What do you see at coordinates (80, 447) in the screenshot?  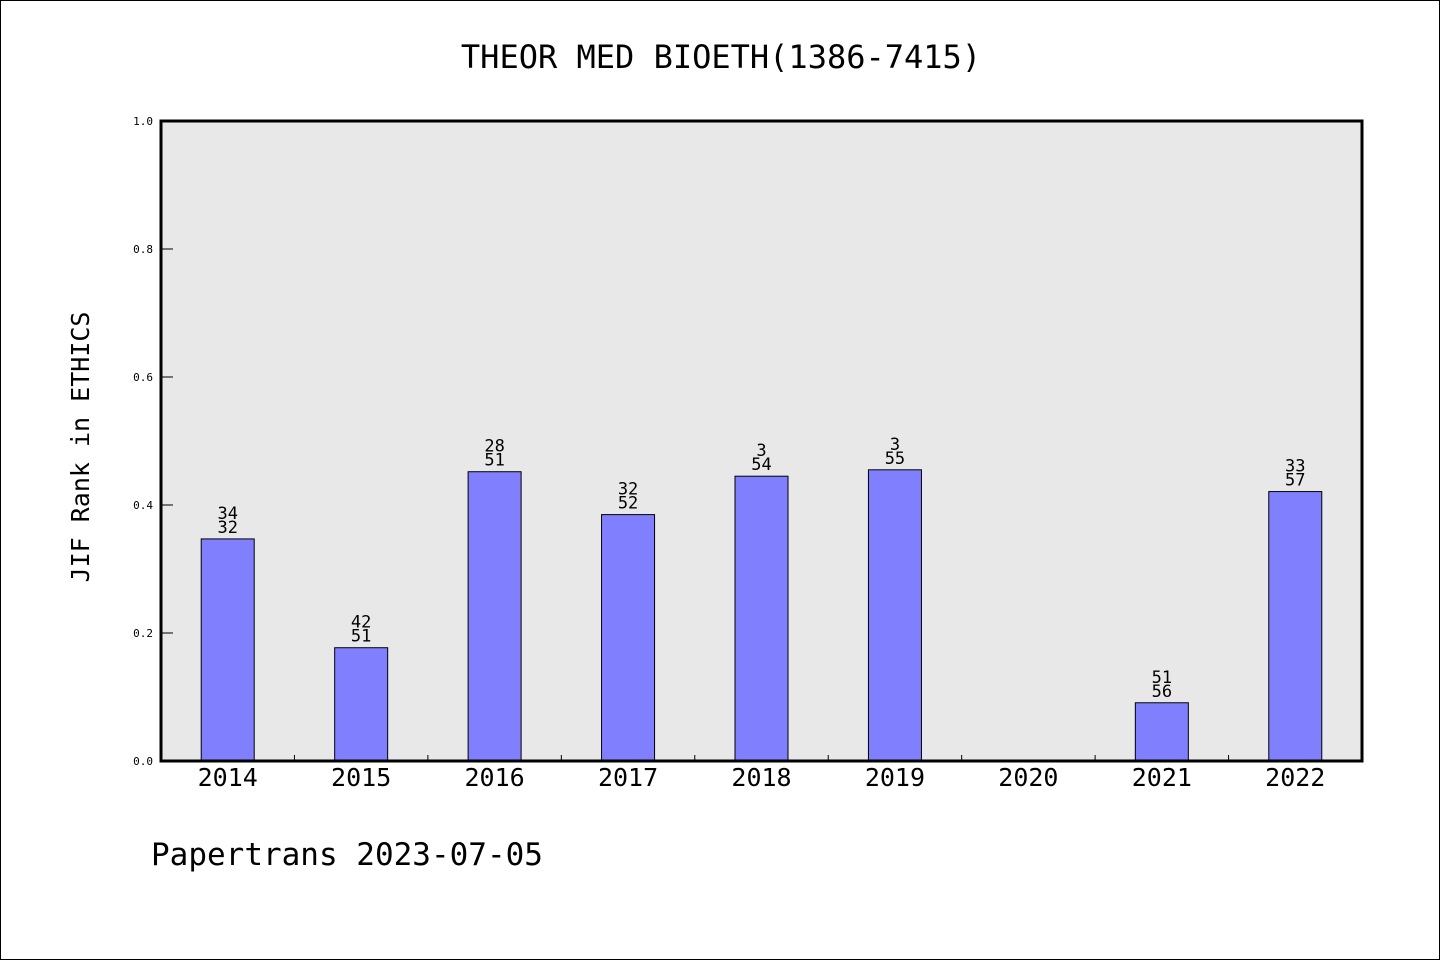 I see `y-axis-label: JIF Rank in ETHICS` at bounding box center [80, 447].